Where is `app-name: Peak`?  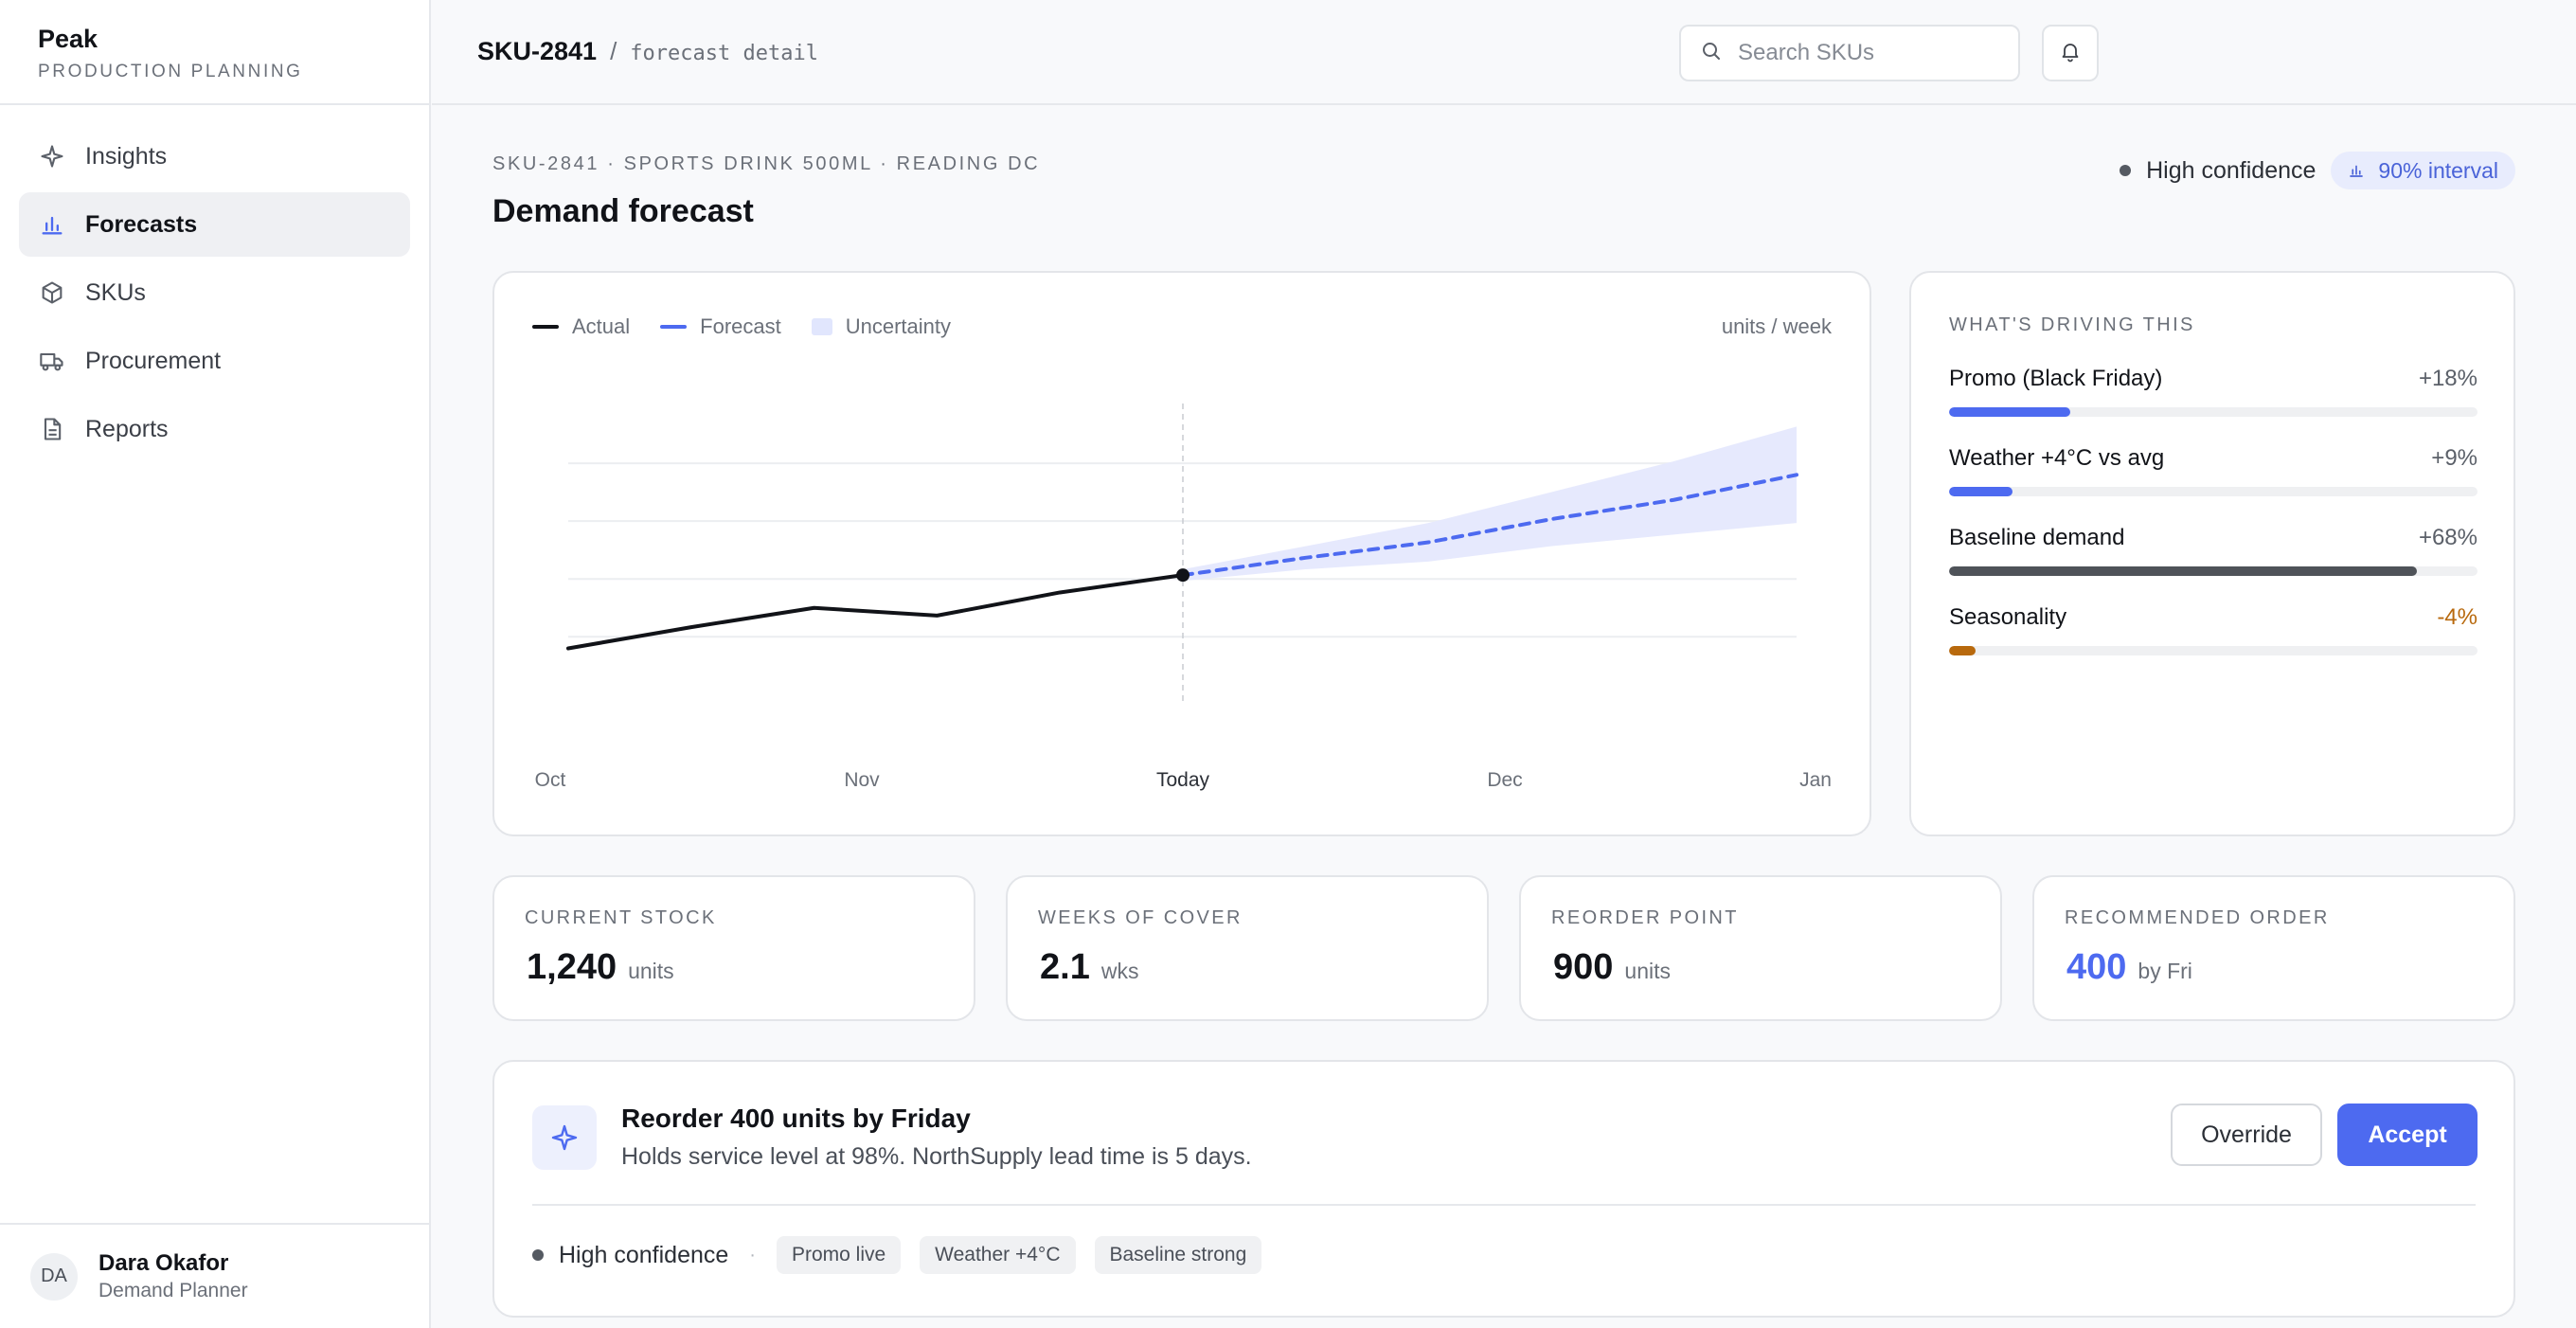
app-name: Peak is located at coordinates (68, 39).